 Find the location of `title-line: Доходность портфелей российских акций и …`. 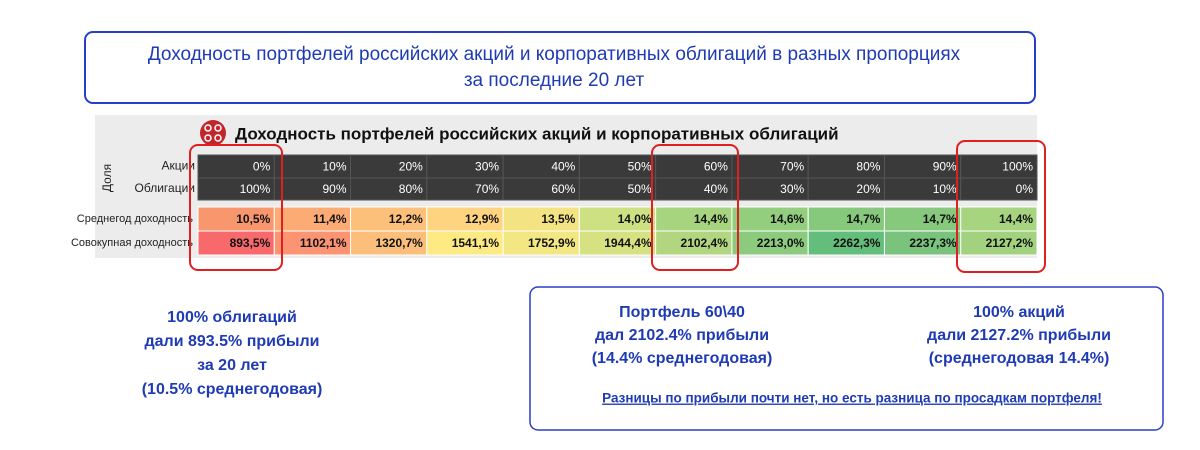

title-line: Доходность портфелей российских акций и … is located at coordinates (554, 54).